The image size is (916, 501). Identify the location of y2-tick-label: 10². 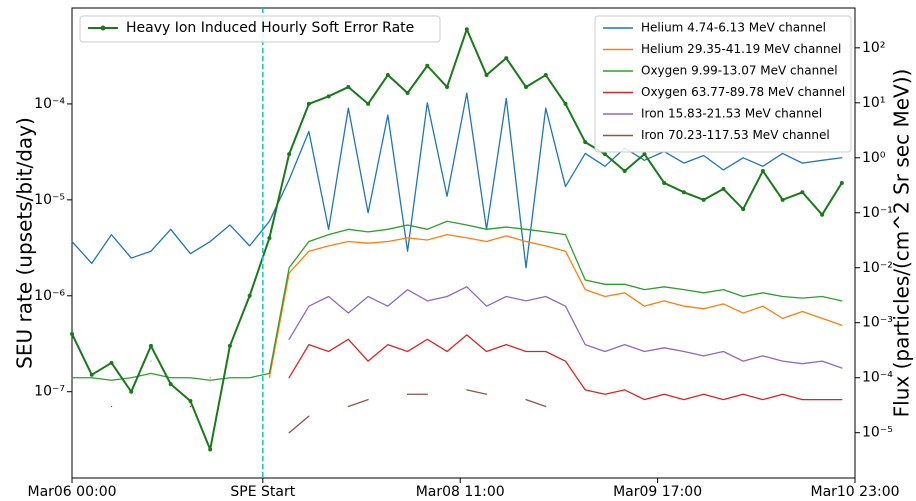
(873, 48).